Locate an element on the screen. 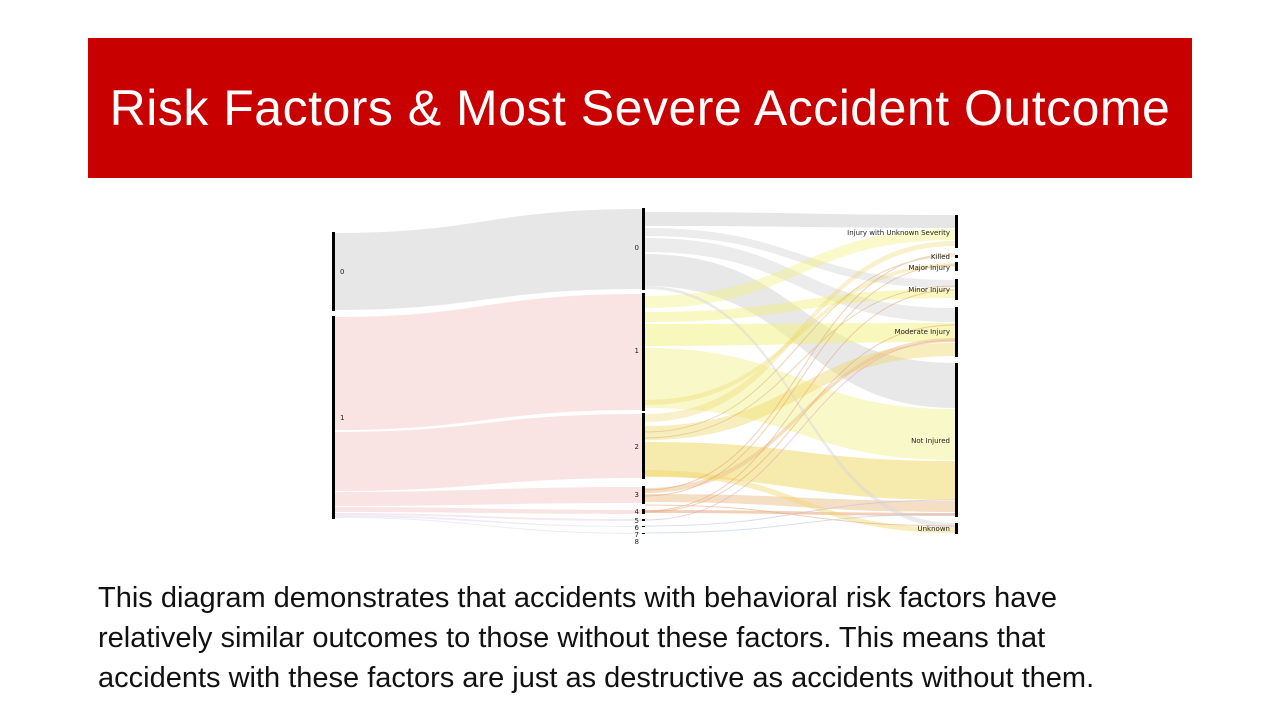 The width and height of the screenshot is (1280, 720). node-right-3-label: Minor Injury is located at coordinates (929, 290).